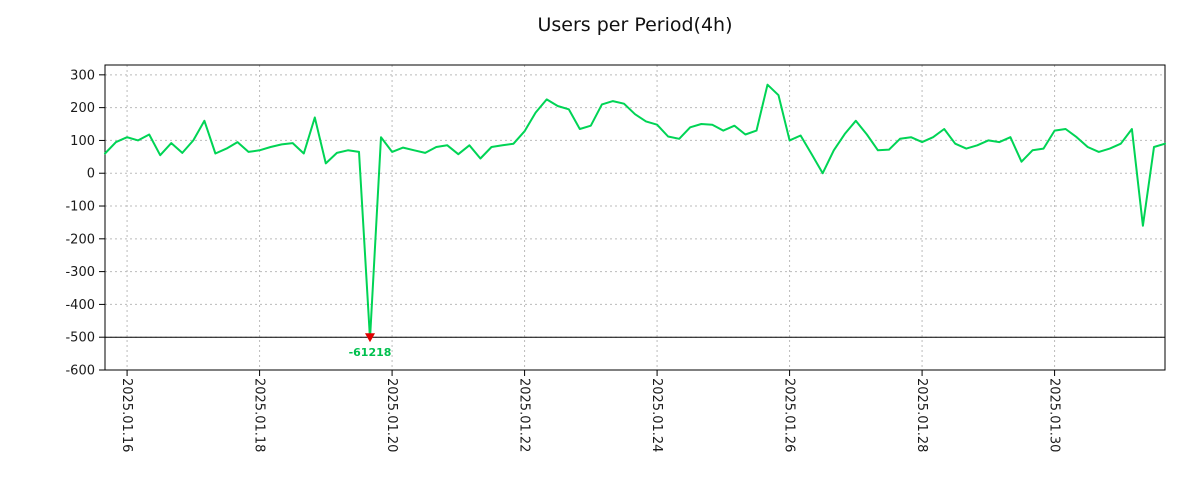 This screenshot has width=1200, height=500. Describe the element at coordinates (82, 108) in the screenshot. I see `y-tick-label: 200` at that location.